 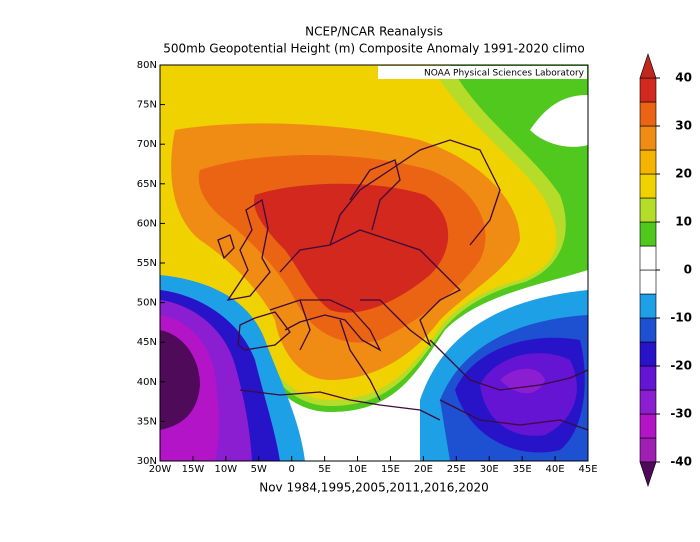 I want to click on y-tick-label: 75N, so click(x=147, y=105).